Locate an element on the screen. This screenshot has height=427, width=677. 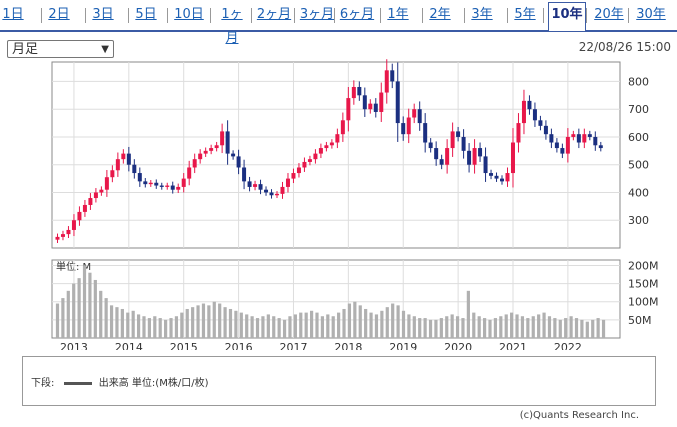
price-tick-label: 300 is located at coordinates (638, 220).